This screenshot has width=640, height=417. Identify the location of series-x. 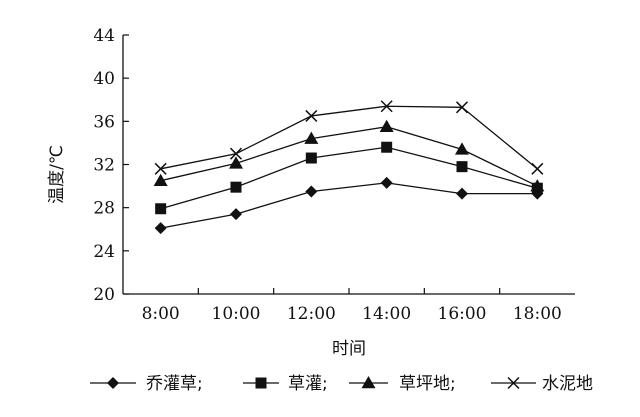
(349, 137).